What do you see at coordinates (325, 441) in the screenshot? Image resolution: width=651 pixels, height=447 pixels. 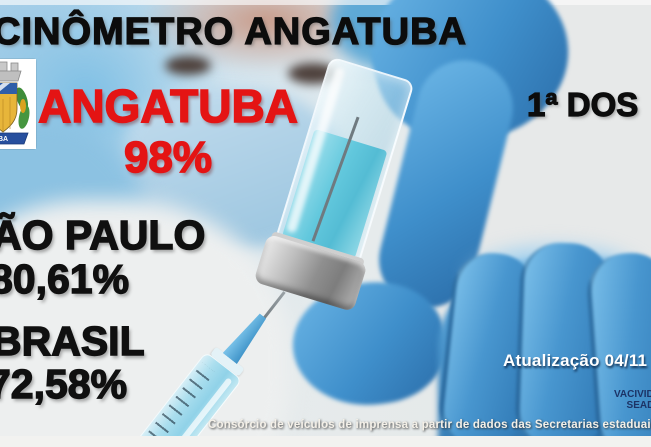 I see `bottom-strip` at bounding box center [325, 441].